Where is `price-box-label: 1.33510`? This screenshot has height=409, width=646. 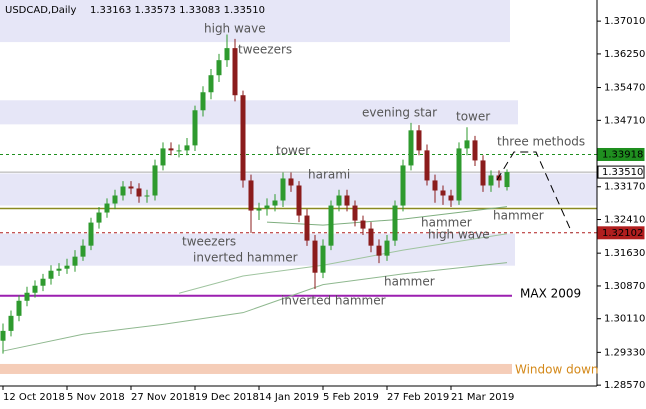
price-box-label: 1.33510 is located at coordinates (622, 172).